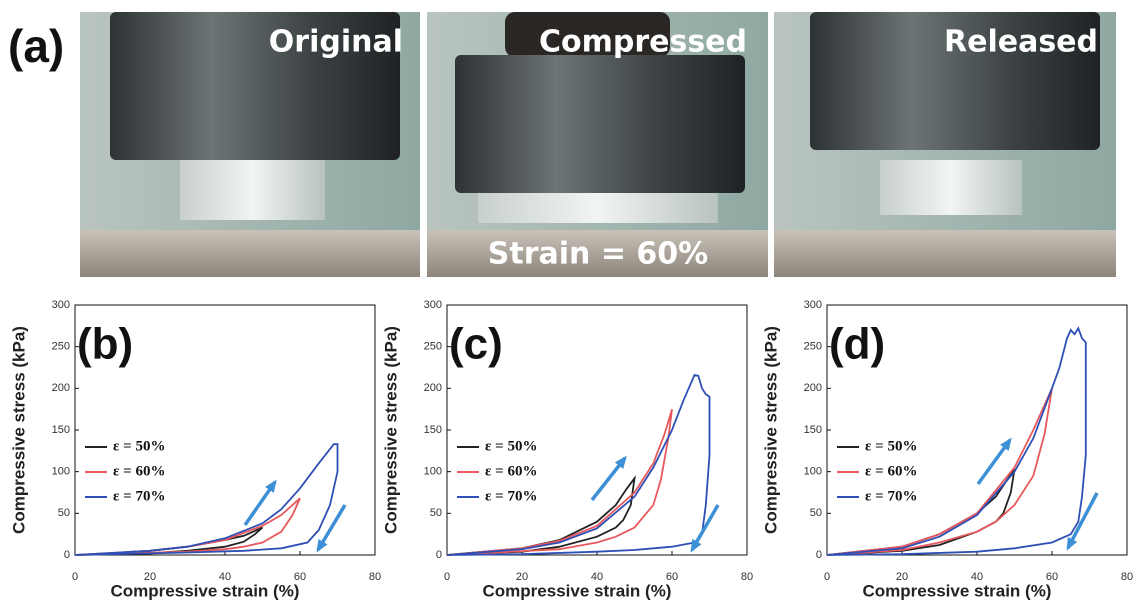 Image resolution: width=1137 pixels, height=601 pixels. What do you see at coordinates (597, 144) in the screenshot?
I see `photo-compressed: Compressed Strain = 60%` at bounding box center [597, 144].